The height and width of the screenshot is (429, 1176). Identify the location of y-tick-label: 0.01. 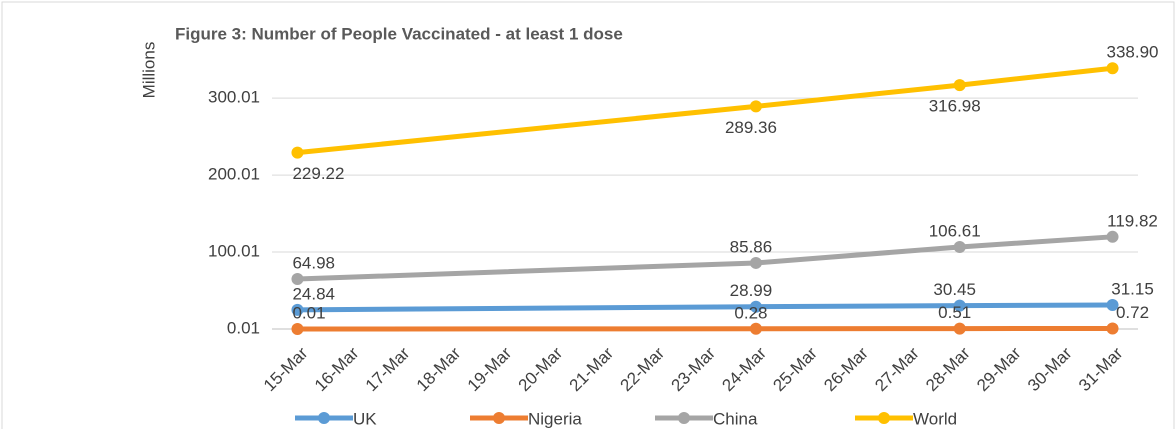
(243, 327).